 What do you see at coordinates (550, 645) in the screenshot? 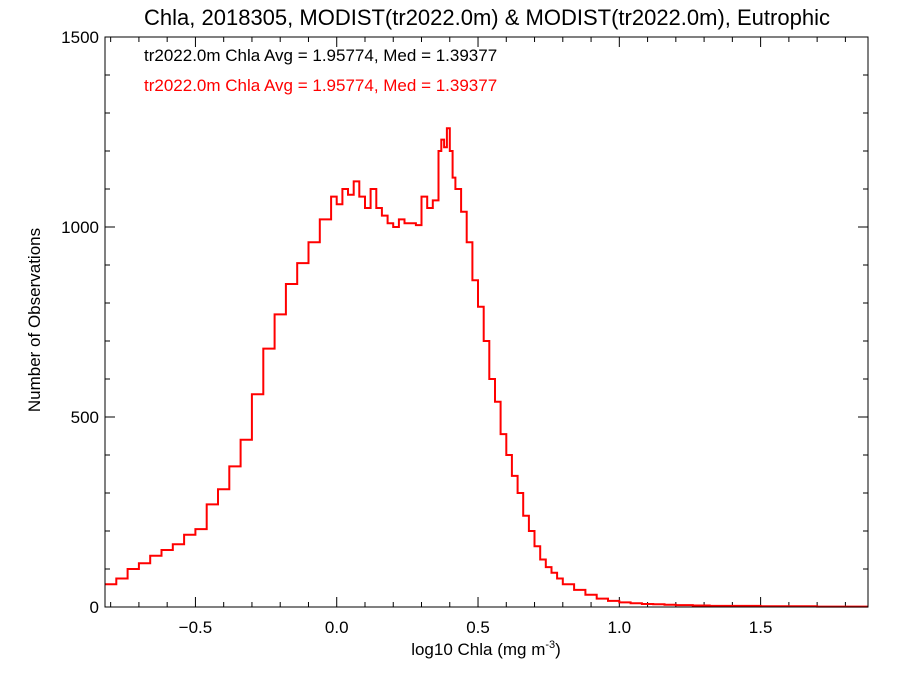
I see `x-axis-label-superscript: -3` at bounding box center [550, 645].